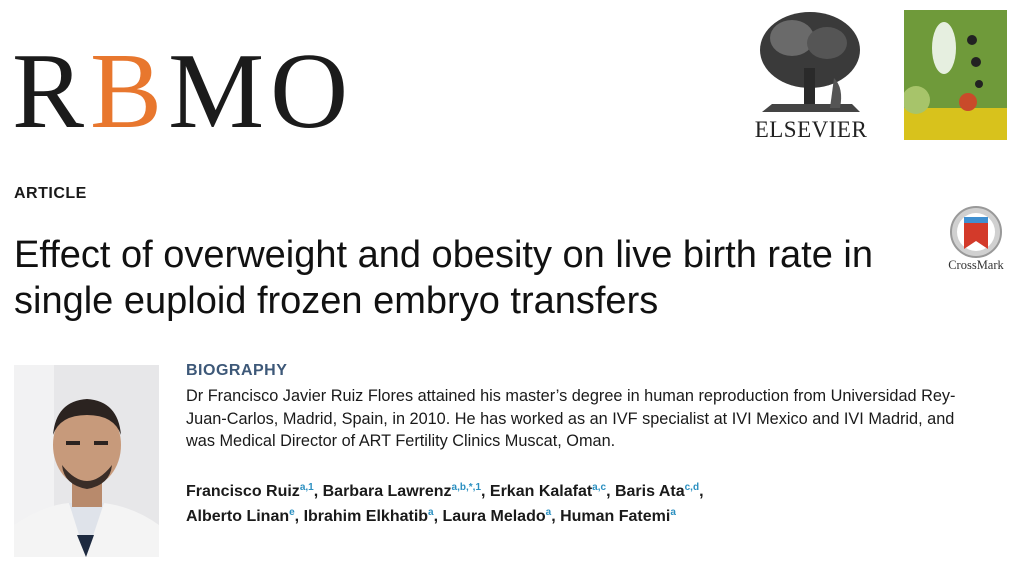 The image size is (1020, 567). I want to click on author: Alberto Linane, so click(245, 516).